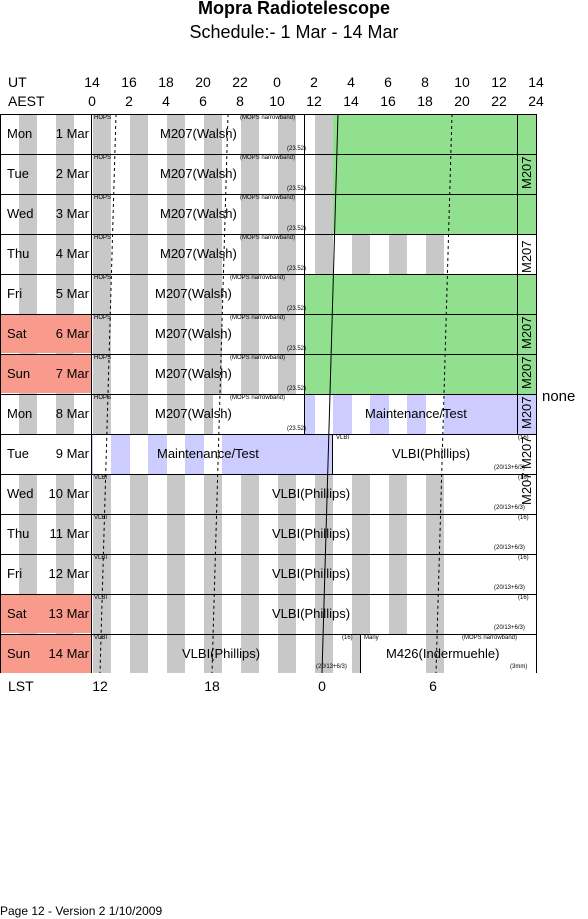 The image size is (588, 919). What do you see at coordinates (20, 133) in the screenshot?
I see `day-of-week: Mon` at bounding box center [20, 133].